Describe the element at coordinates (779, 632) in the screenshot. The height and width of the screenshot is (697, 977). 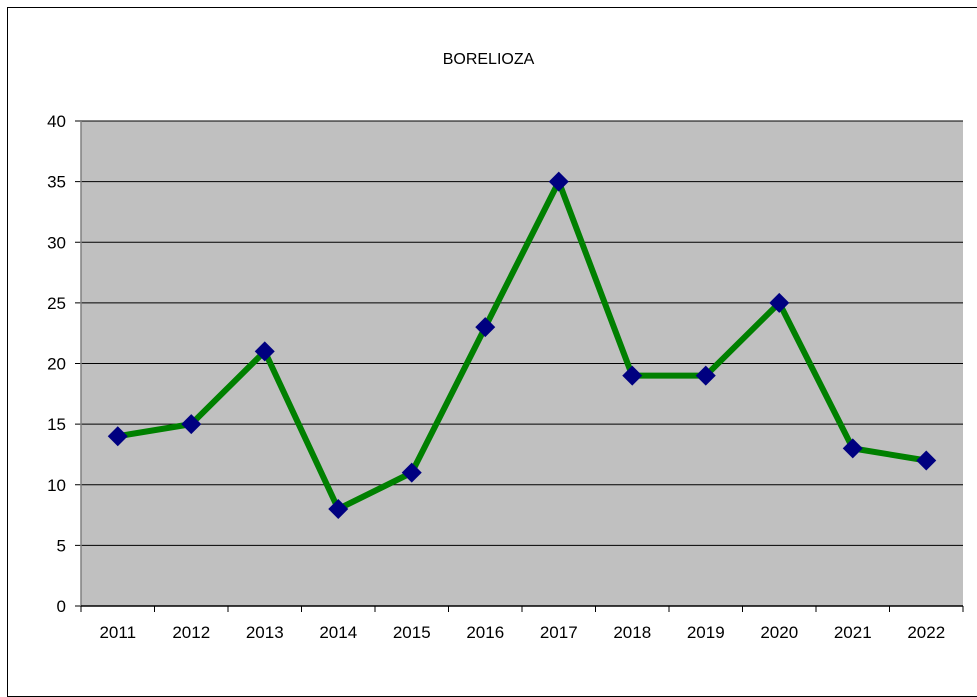
I see `x-tick-label: 2020` at that location.